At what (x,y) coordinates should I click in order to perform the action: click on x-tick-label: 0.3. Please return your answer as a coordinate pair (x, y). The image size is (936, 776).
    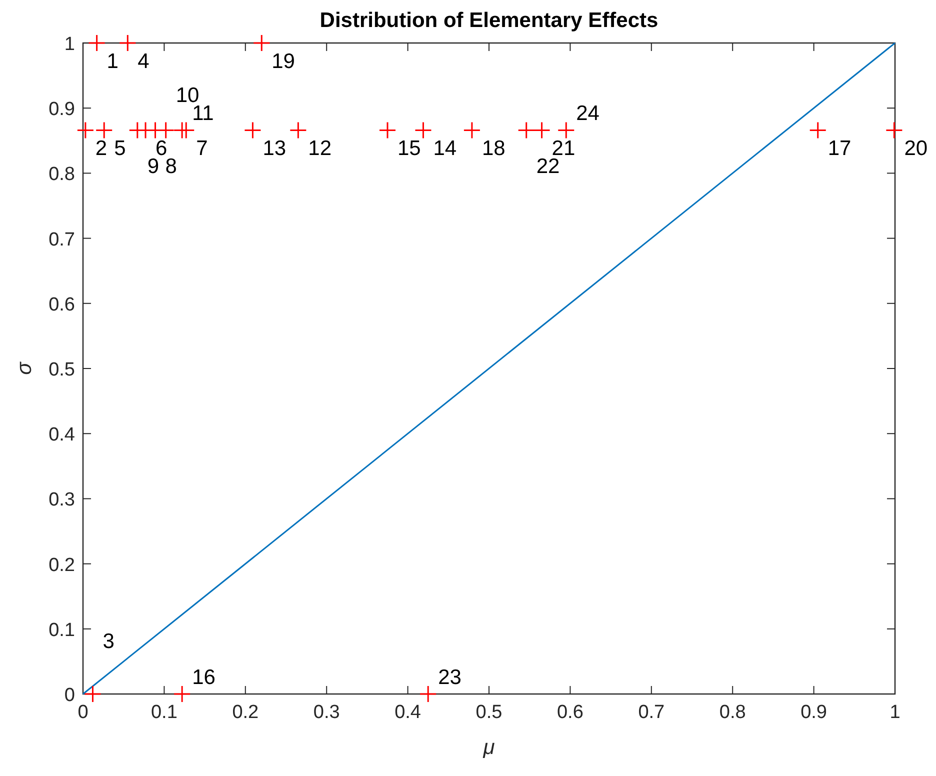
    Looking at the image, I should click on (326, 712).